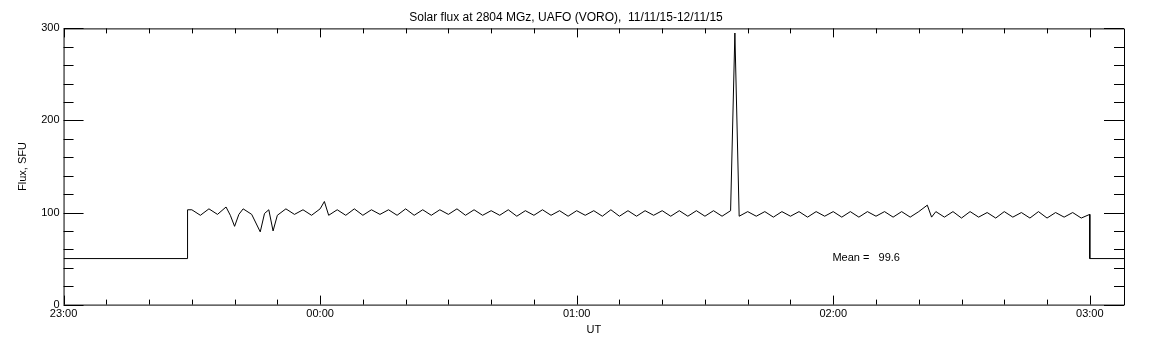 The width and height of the screenshot is (1152, 345). Describe the element at coordinates (594, 329) in the screenshot. I see `x-axis-title: UT` at that location.